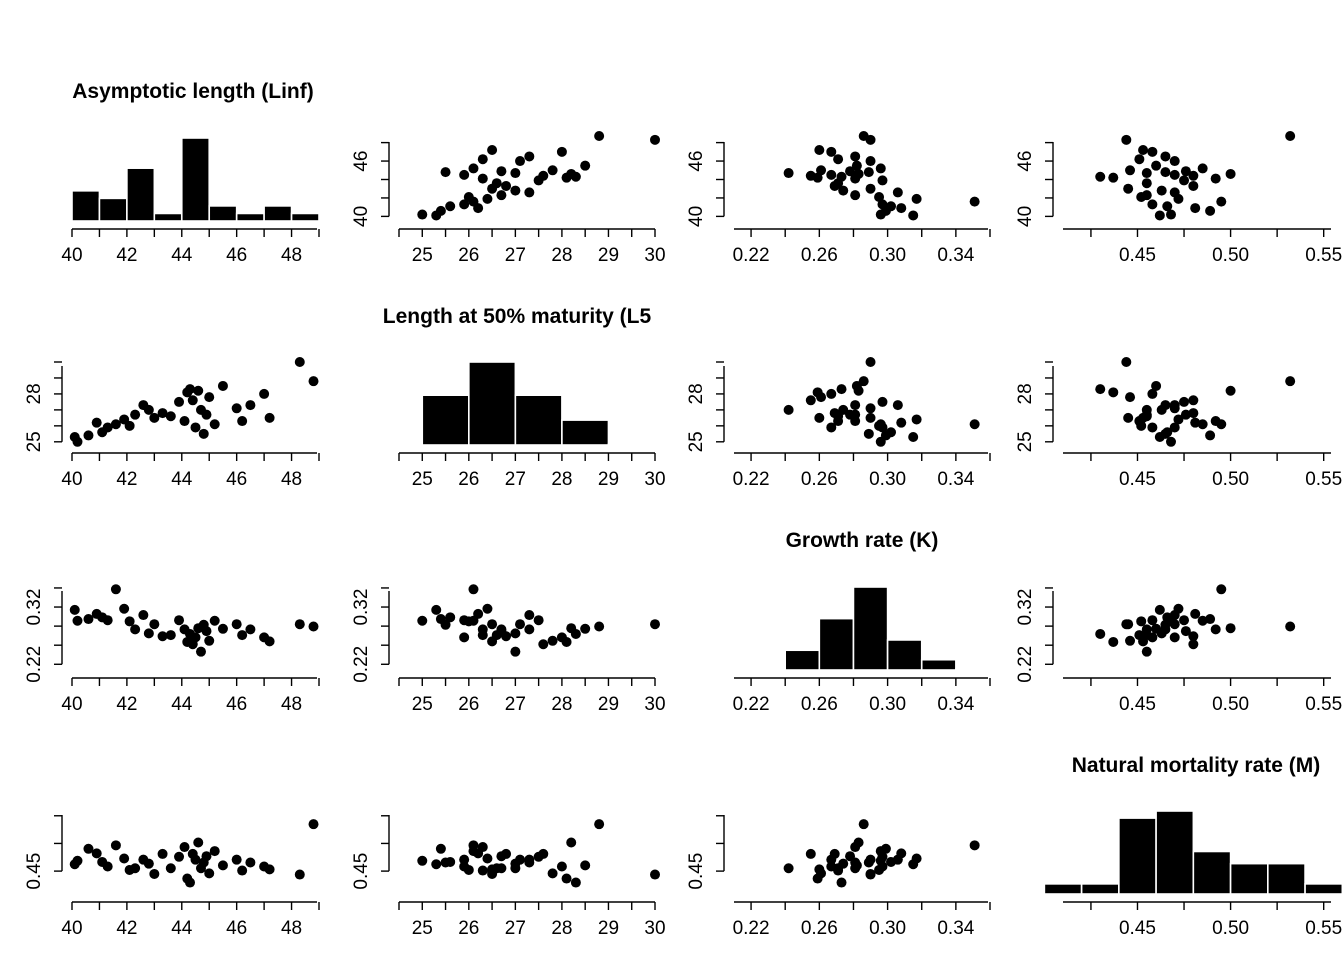  Describe the element at coordinates (43, 852) in the screenshot. I see `y-axis: 0.45` at that location.